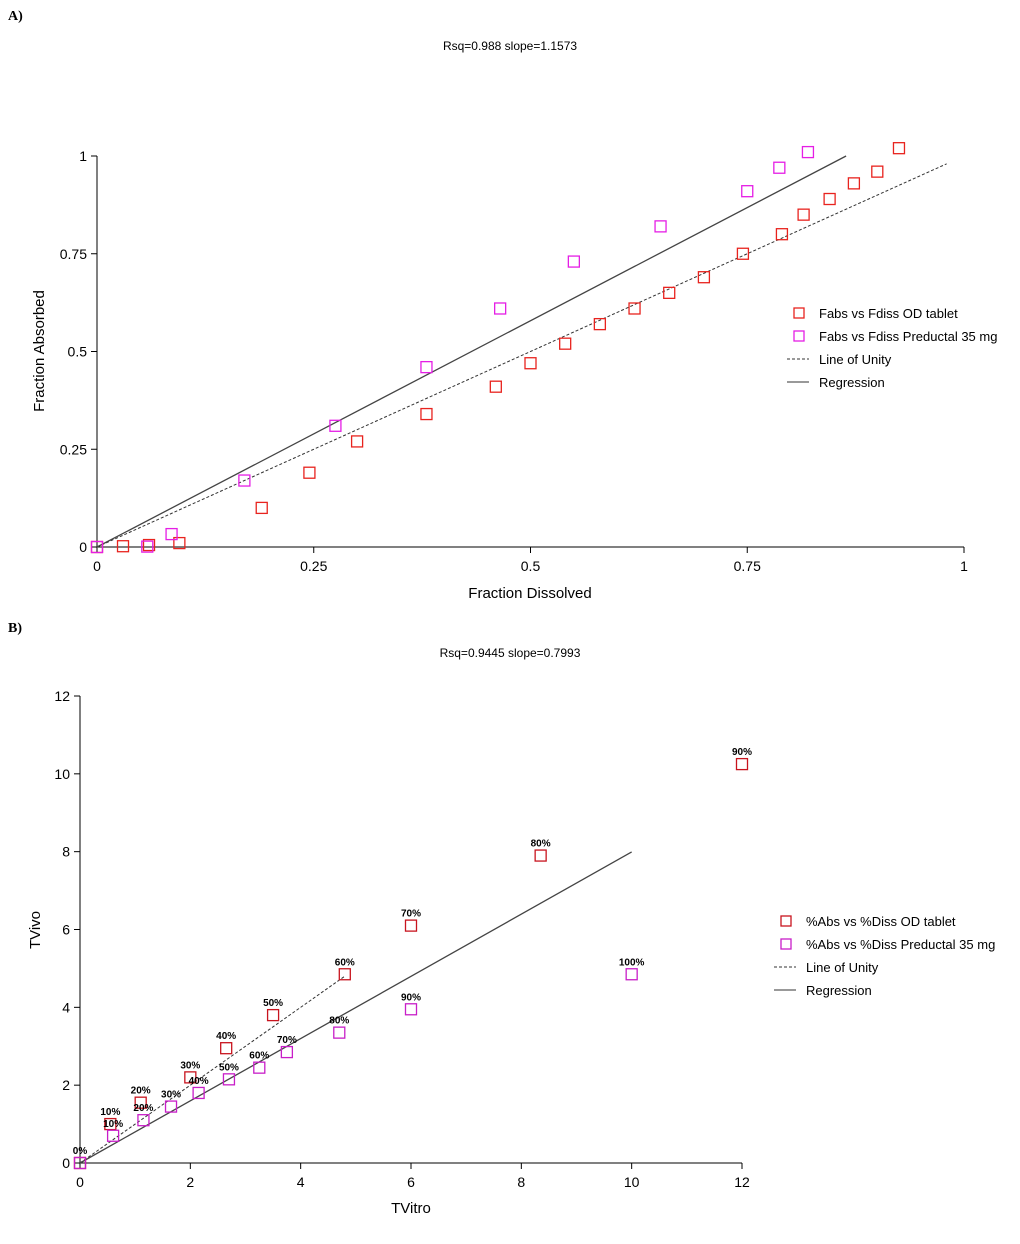 The width and height of the screenshot is (1020, 1244). I want to click on x-tick-label: 12, so click(742, 1182).